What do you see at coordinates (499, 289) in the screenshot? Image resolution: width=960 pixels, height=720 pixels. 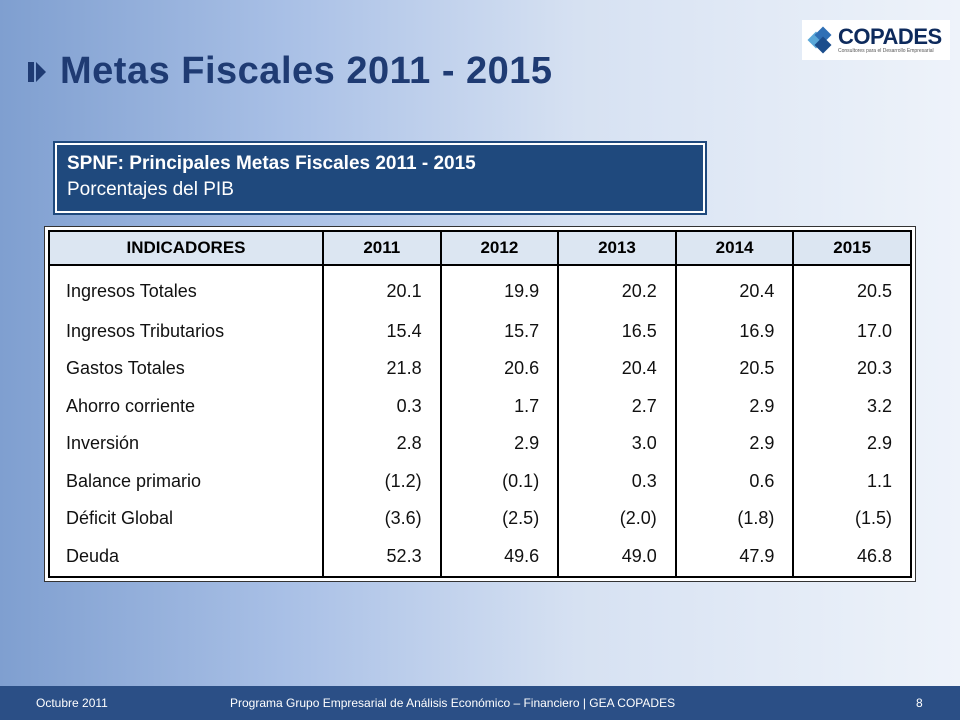 I see `value-cell: 19.9` at bounding box center [499, 289].